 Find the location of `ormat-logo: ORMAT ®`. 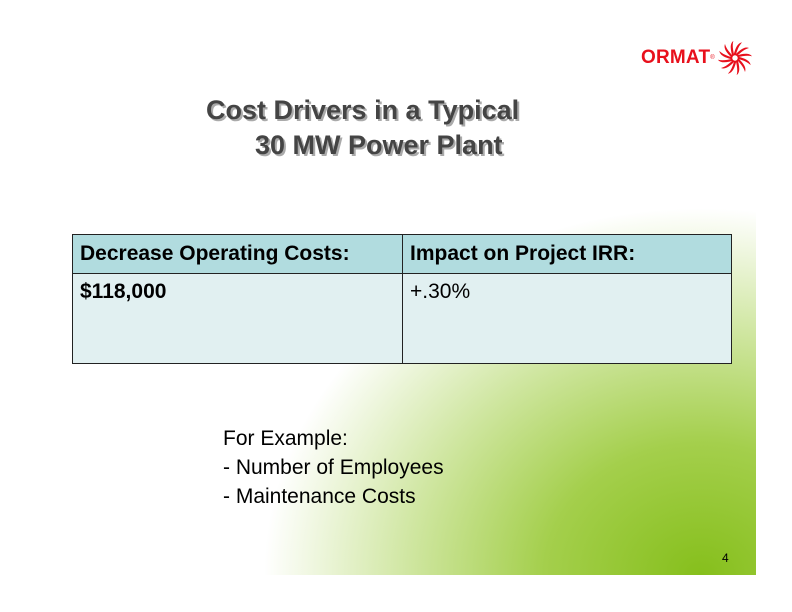

ormat-logo: ORMAT ® is located at coordinates (696, 58).